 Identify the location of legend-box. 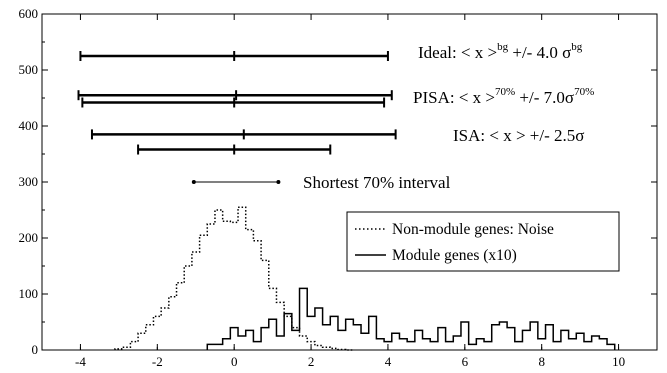
(483, 241).